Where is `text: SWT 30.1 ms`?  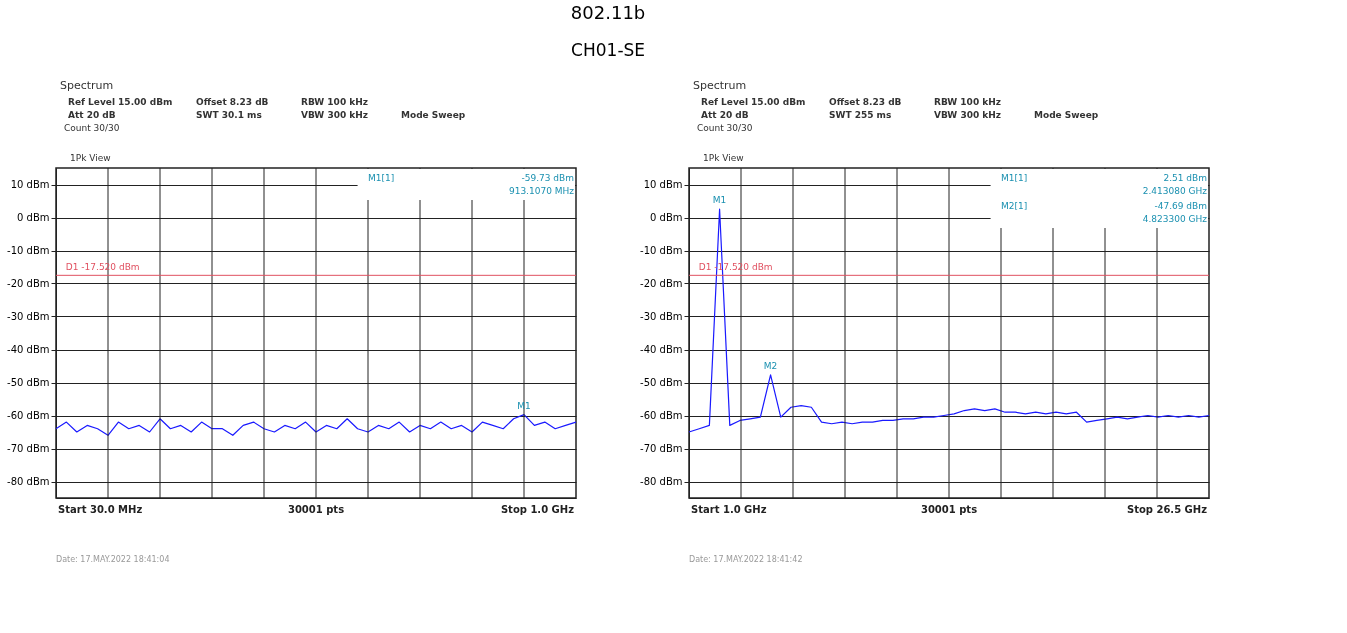 text: SWT 30.1 ms is located at coordinates (229, 115).